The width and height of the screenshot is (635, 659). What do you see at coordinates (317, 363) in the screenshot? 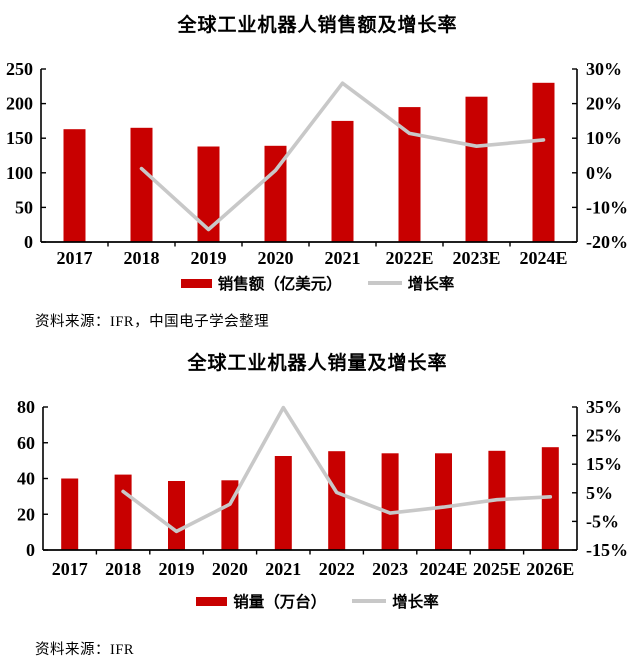
I see `chart-title-volume: 全球工业机器人销量及增长率` at bounding box center [317, 363].